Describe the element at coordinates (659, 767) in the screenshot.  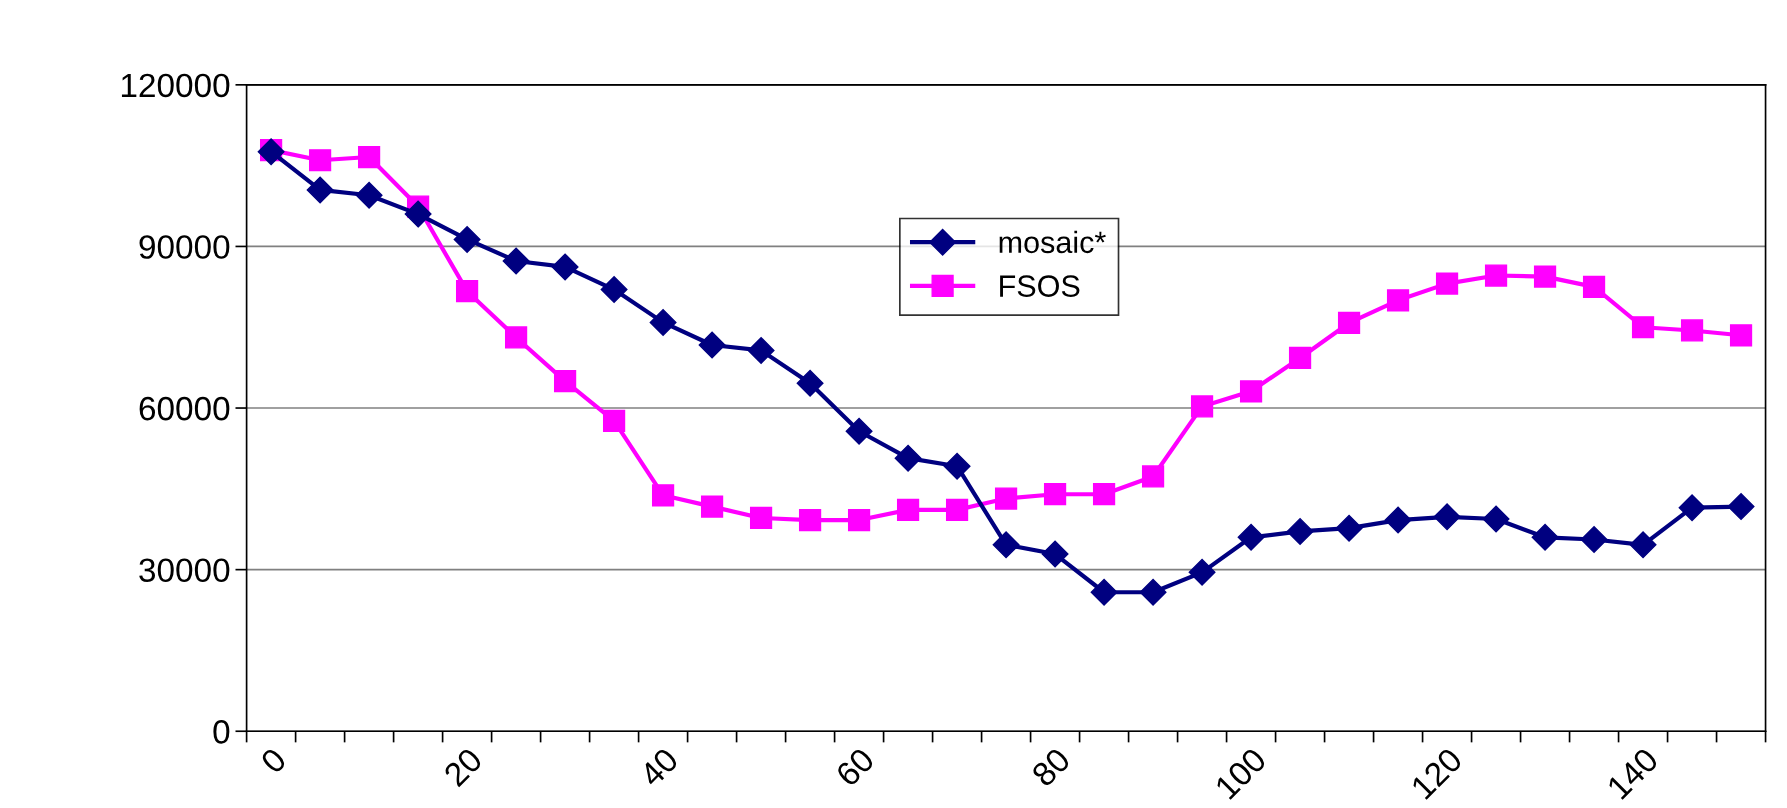
I see `x-tick-label: 40` at that location.